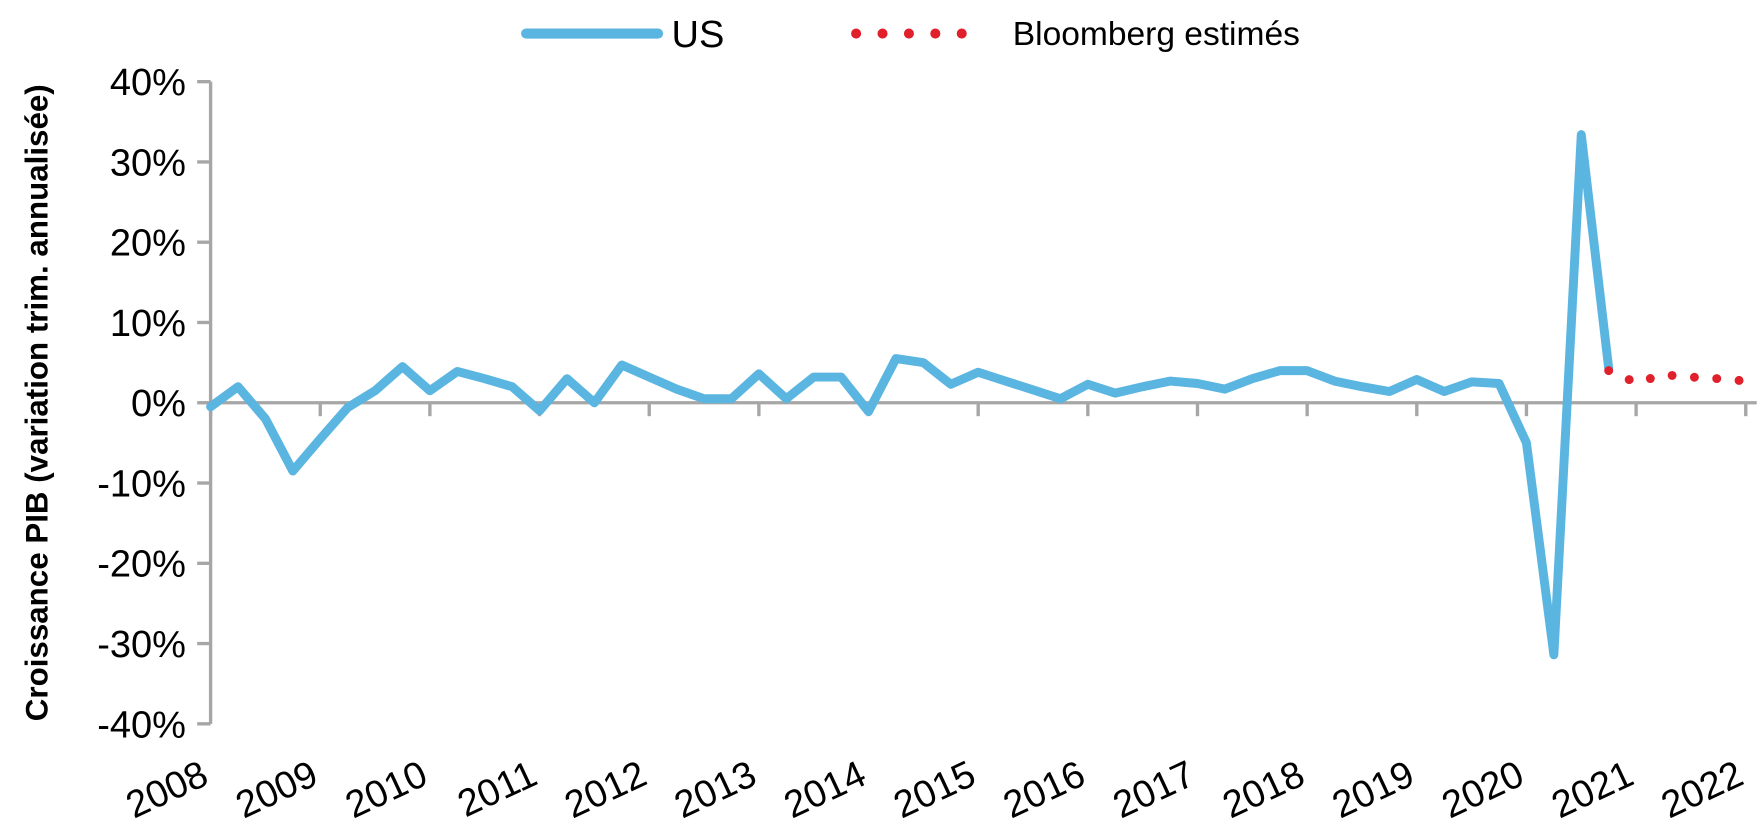 The image size is (1757, 829). What do you see at coordinates (1702, 790) in the screenshot?
I see `x-tick-label: 2022` at bounding box center [1702, 790].